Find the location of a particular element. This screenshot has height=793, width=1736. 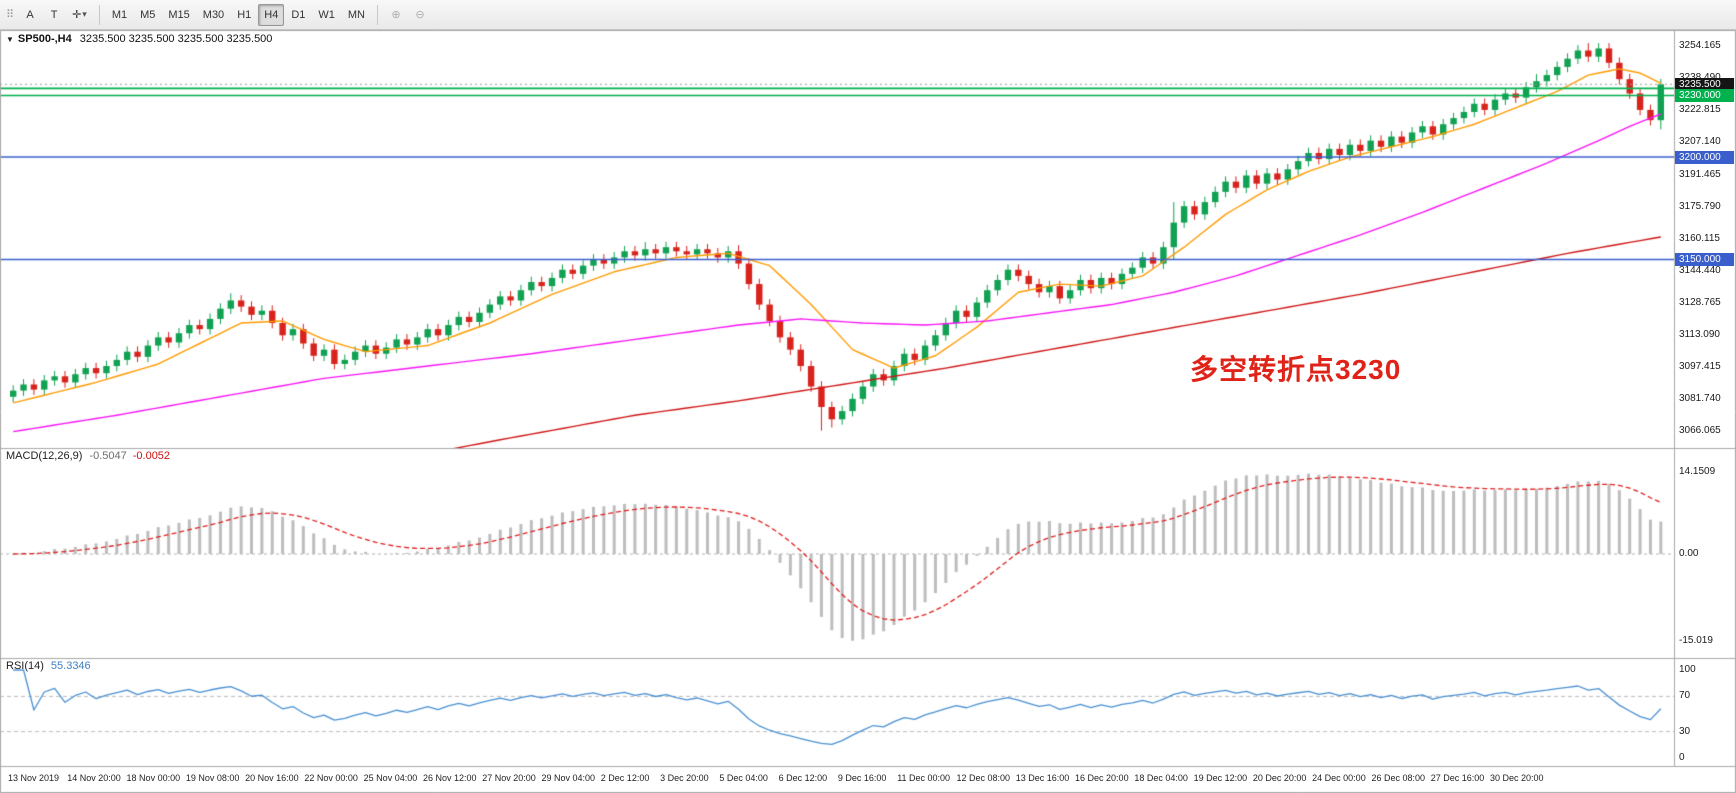

rsi-axis-label: 30 is located at coordinates (1685, 731).